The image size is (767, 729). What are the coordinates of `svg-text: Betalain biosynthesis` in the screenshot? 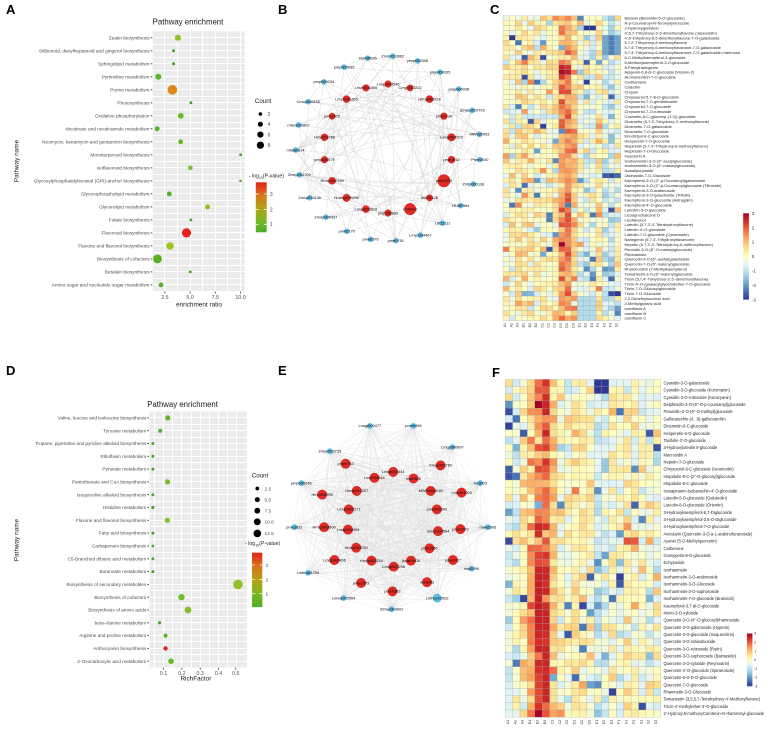 It's located at (127, 273).